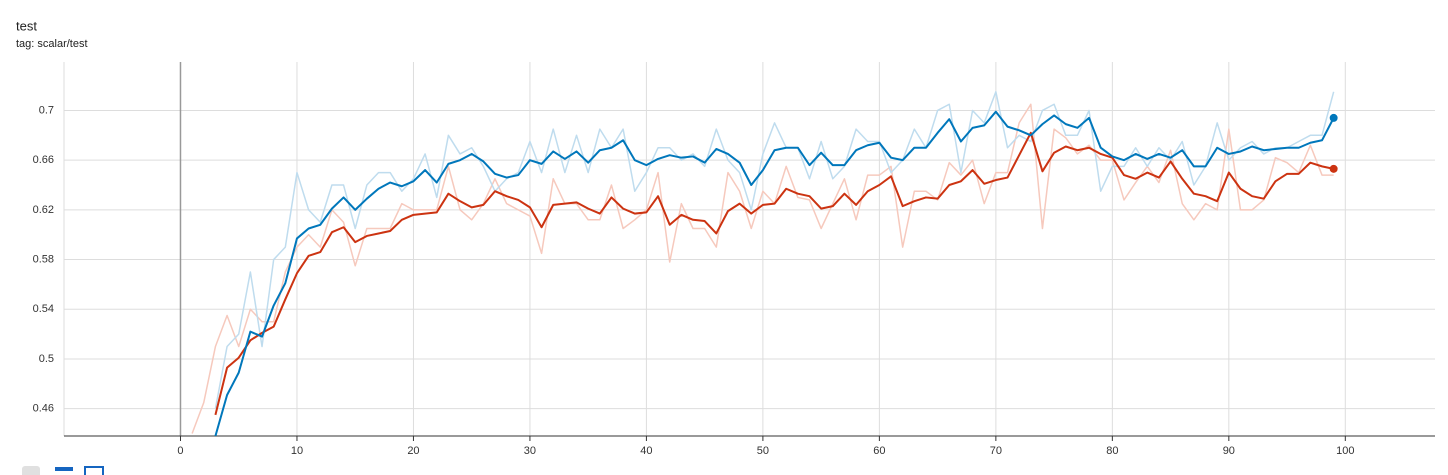 This screenshot has width=1448, height=475. Describe the element at coordinates (1345, 451) in the screenshot. I see `x-tick-label: 100` at that location.